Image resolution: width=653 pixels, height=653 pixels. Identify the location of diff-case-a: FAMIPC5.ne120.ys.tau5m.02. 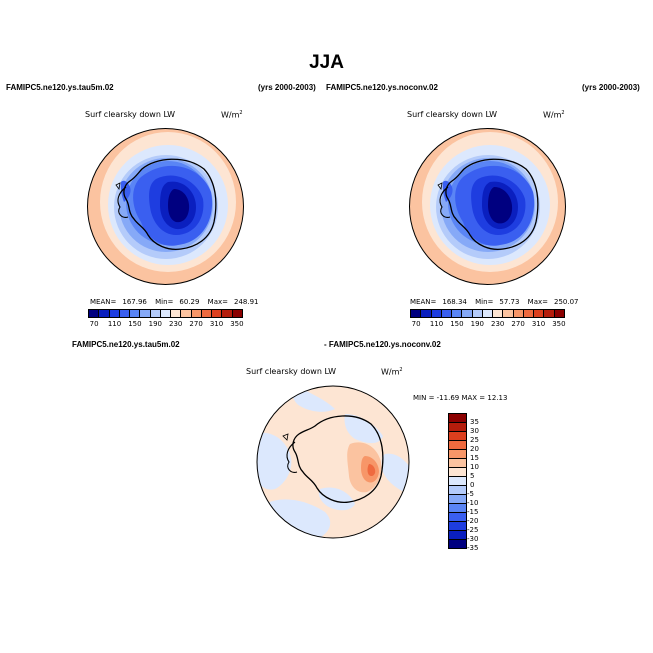
(126, 344).